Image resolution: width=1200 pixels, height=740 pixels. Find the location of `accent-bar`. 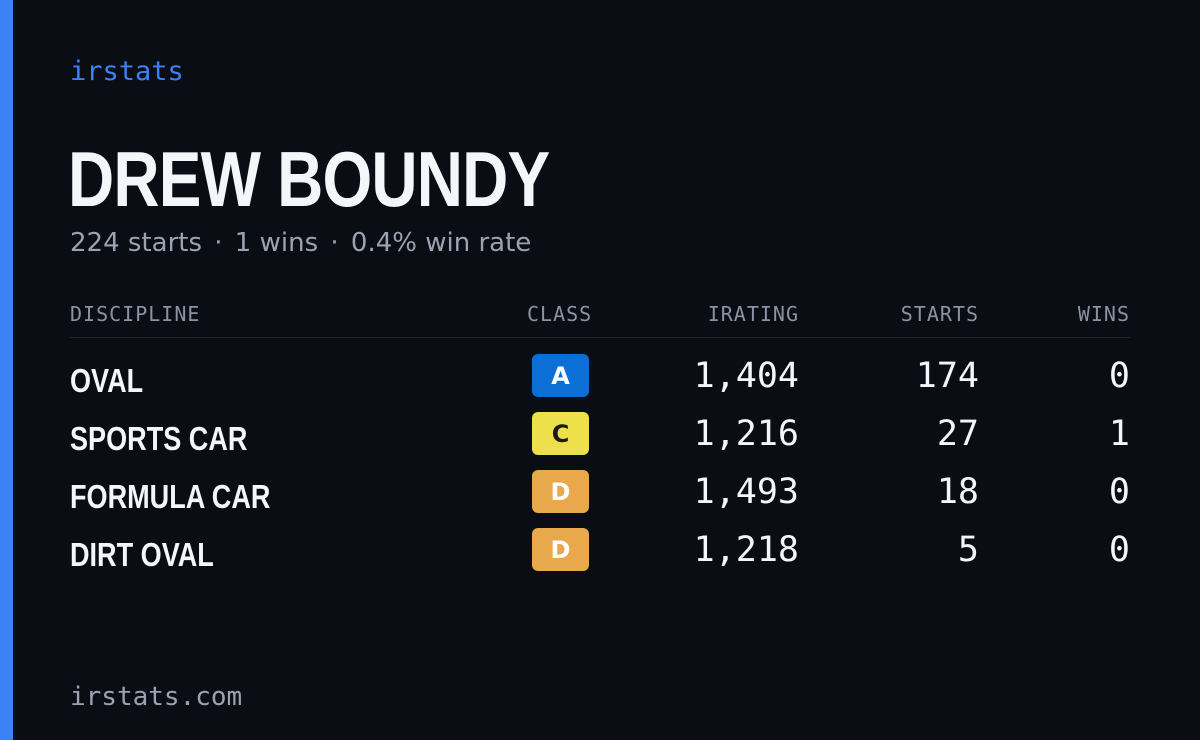

accent-bar is located at coordinates (6, 370).